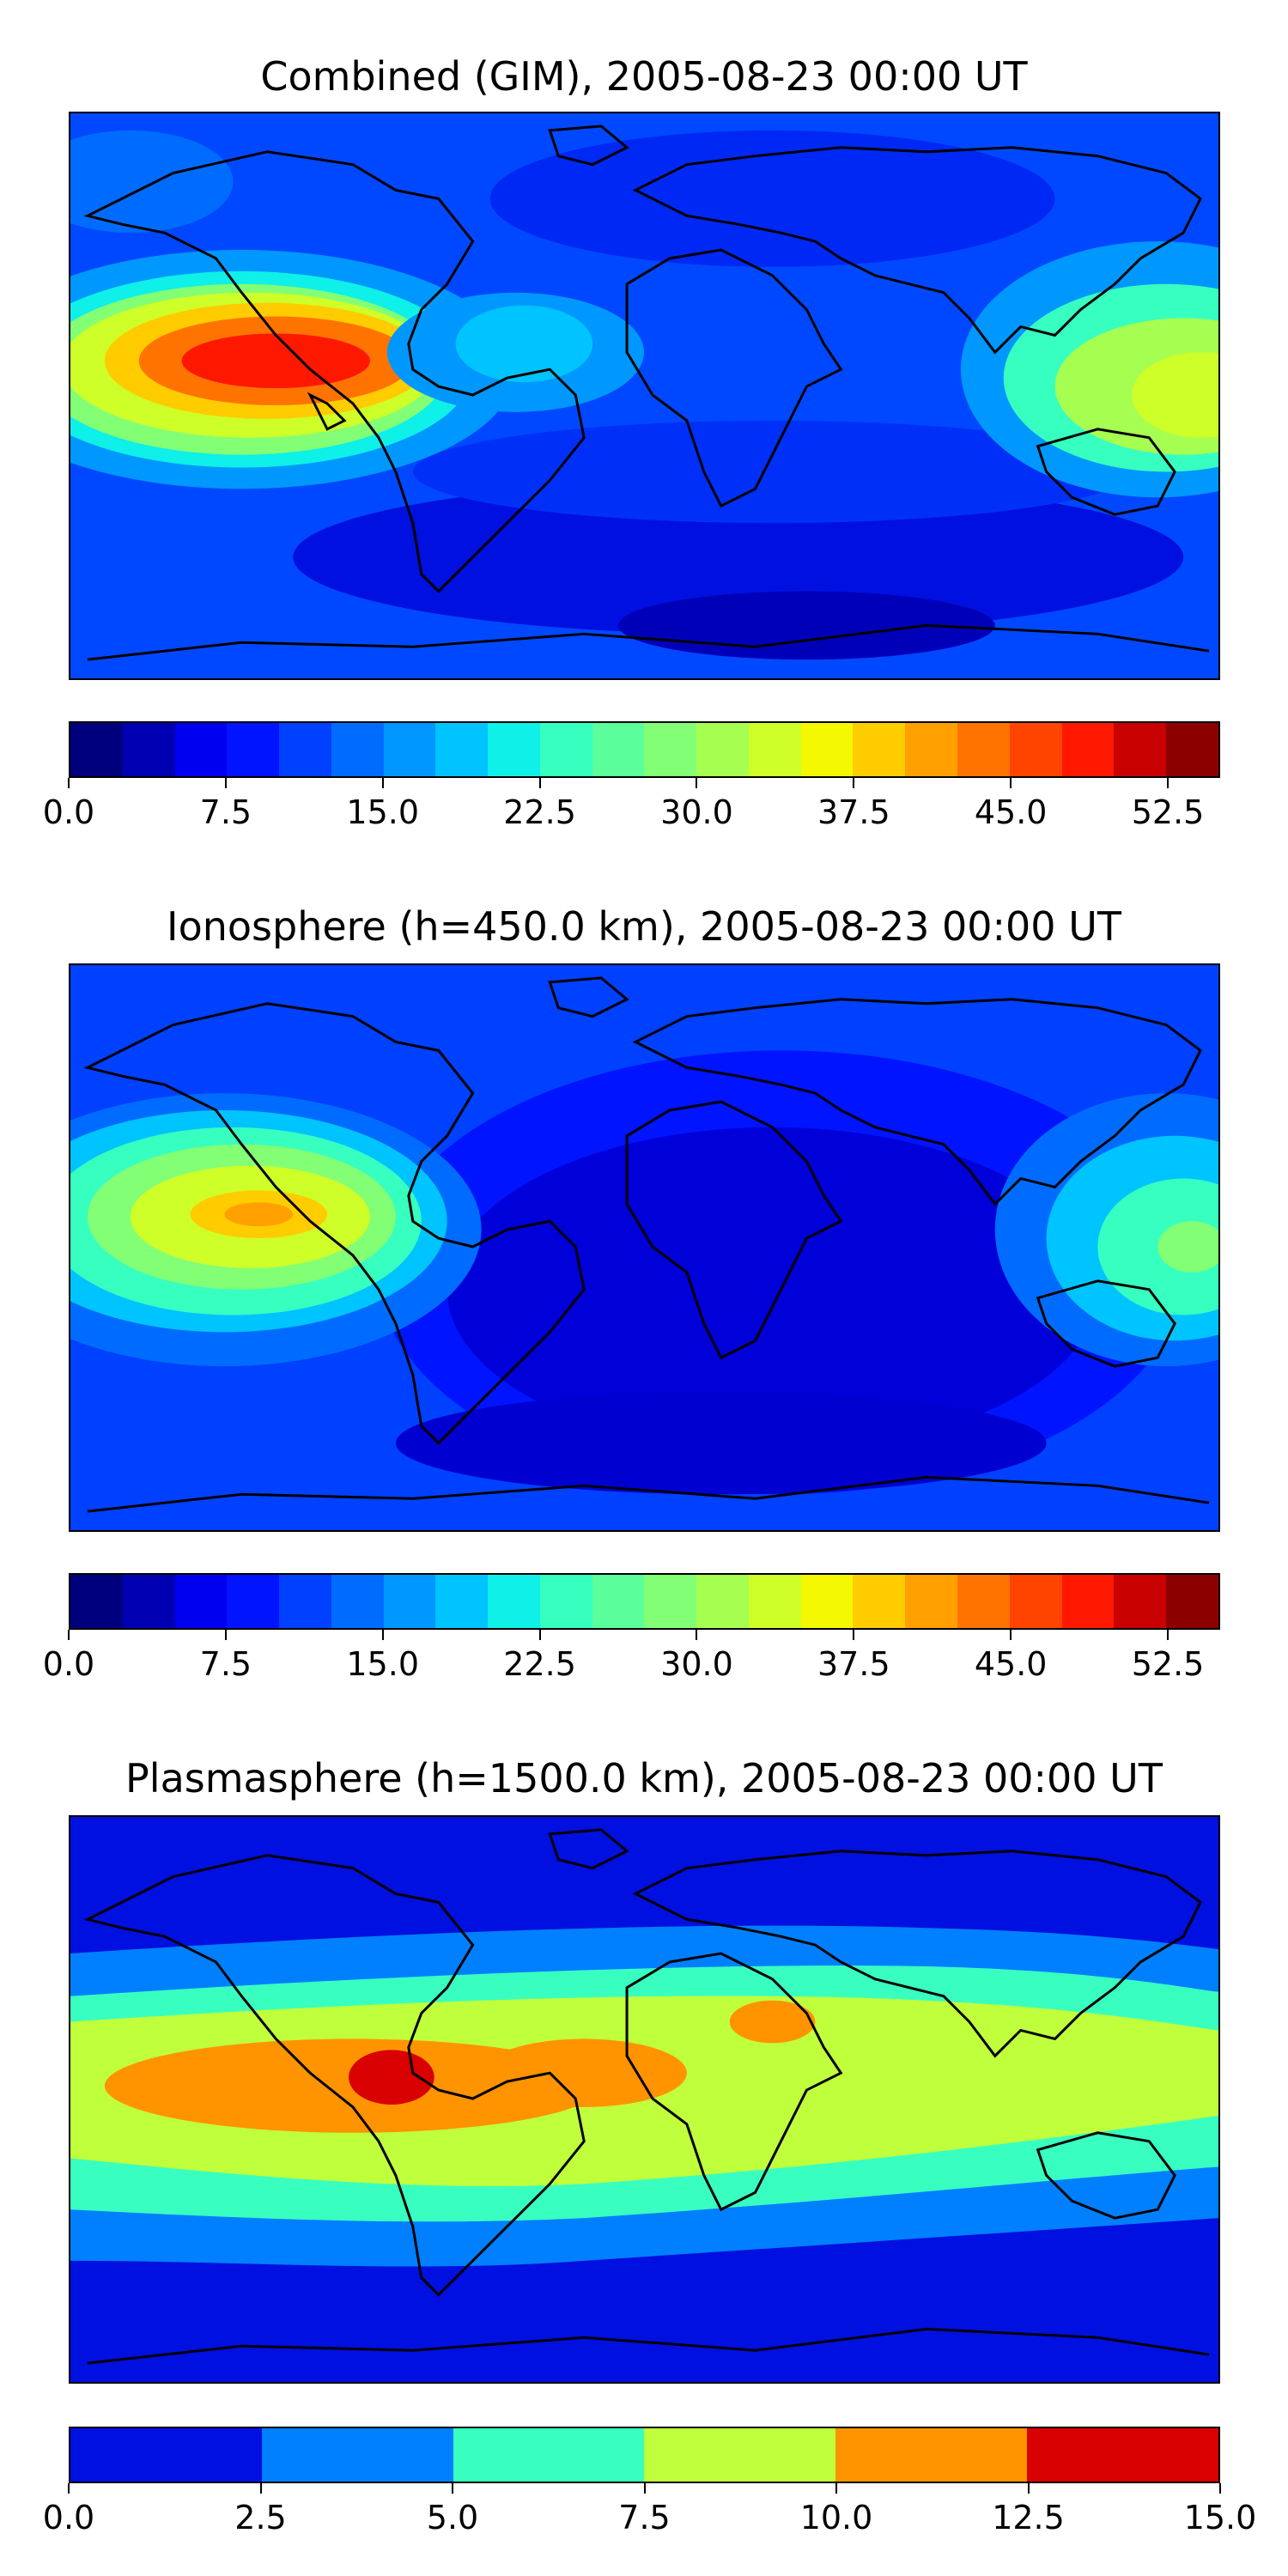 The image size is (1288, 2576). What do you see at coordinates (539, 1664) in the screenshot?
I see `colorbar-tick-label: 22.5` at bounding box center [539, 1664].